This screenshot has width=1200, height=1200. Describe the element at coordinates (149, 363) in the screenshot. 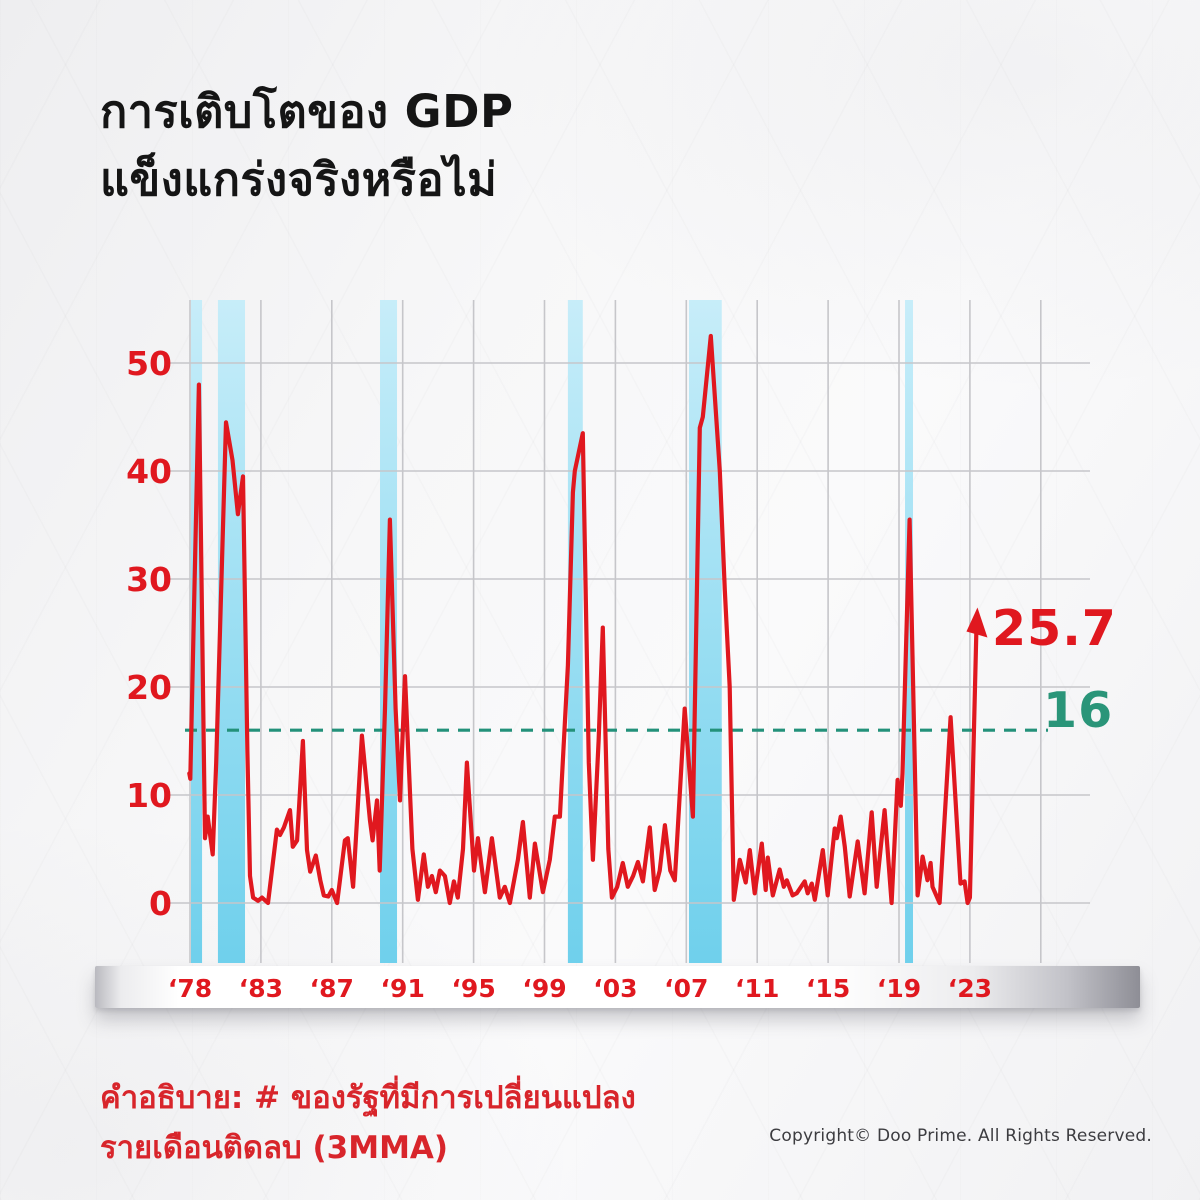

I see `y-axis-label: 50` at that location.